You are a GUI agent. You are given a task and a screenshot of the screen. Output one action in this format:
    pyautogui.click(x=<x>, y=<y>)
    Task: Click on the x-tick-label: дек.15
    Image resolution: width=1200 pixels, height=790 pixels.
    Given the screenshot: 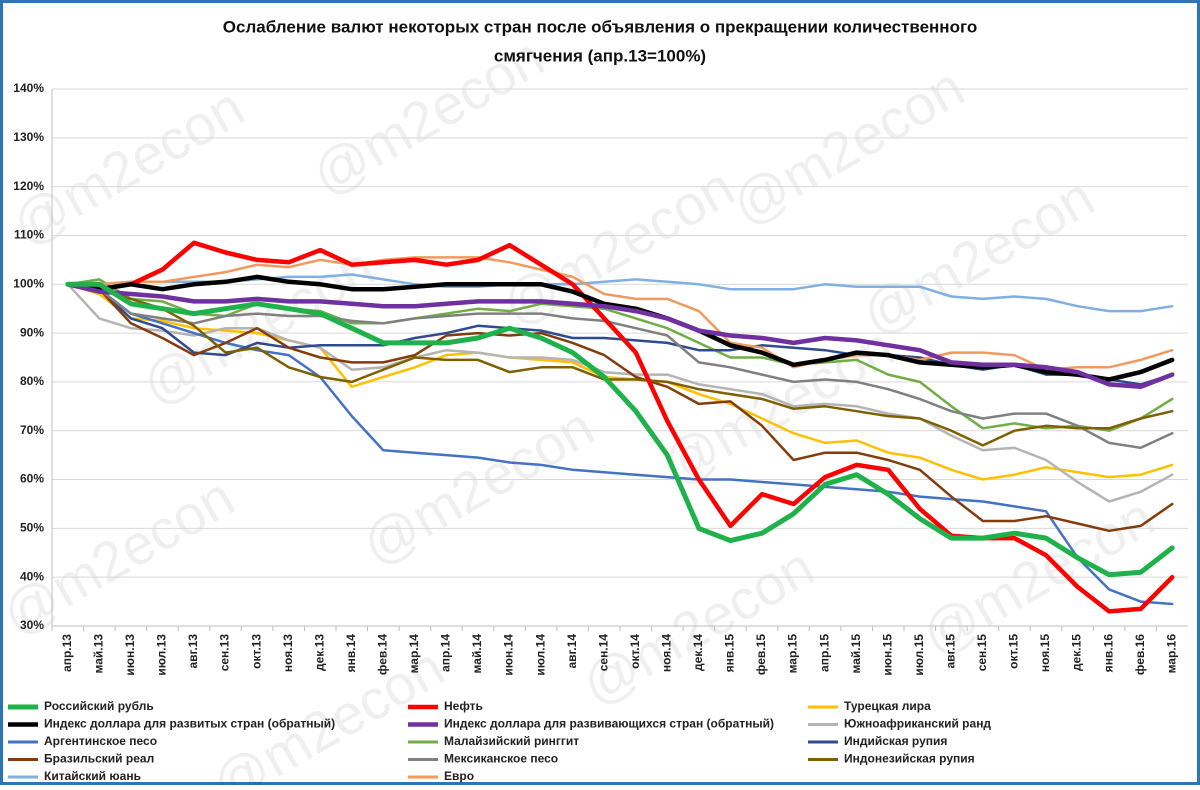 What is the action you would take?
    pyautogui.click(x=1077, y=652)
    